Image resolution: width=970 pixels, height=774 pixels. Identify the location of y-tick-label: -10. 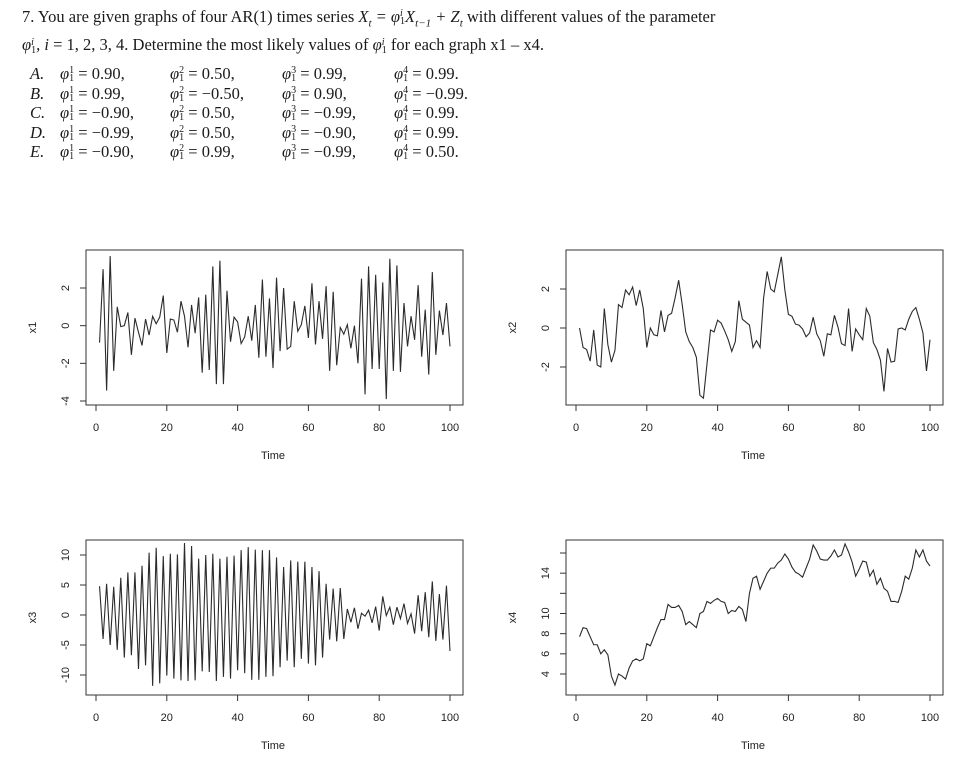
(66, 675).